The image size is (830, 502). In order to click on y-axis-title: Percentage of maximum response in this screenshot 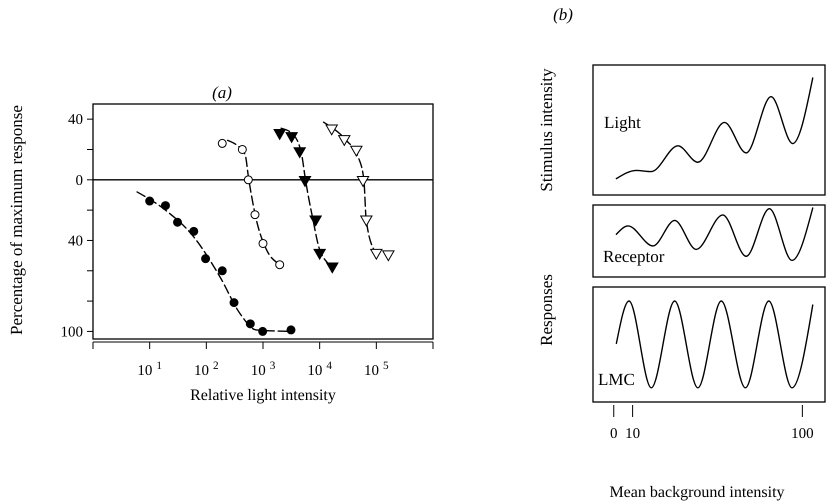, I will do `click(16, 220)`.